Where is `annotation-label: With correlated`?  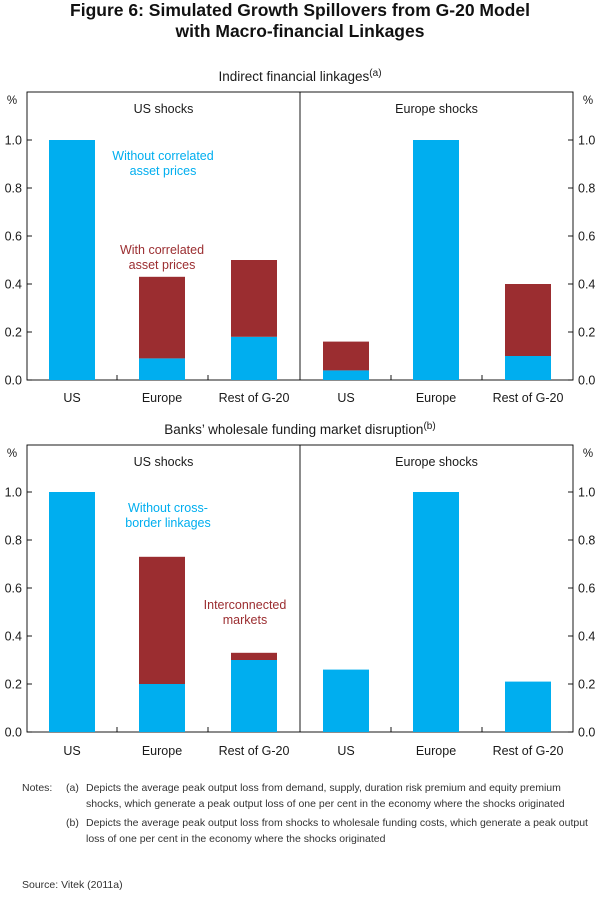 annotation-label: With correlated is located at coordinates (162, 250).